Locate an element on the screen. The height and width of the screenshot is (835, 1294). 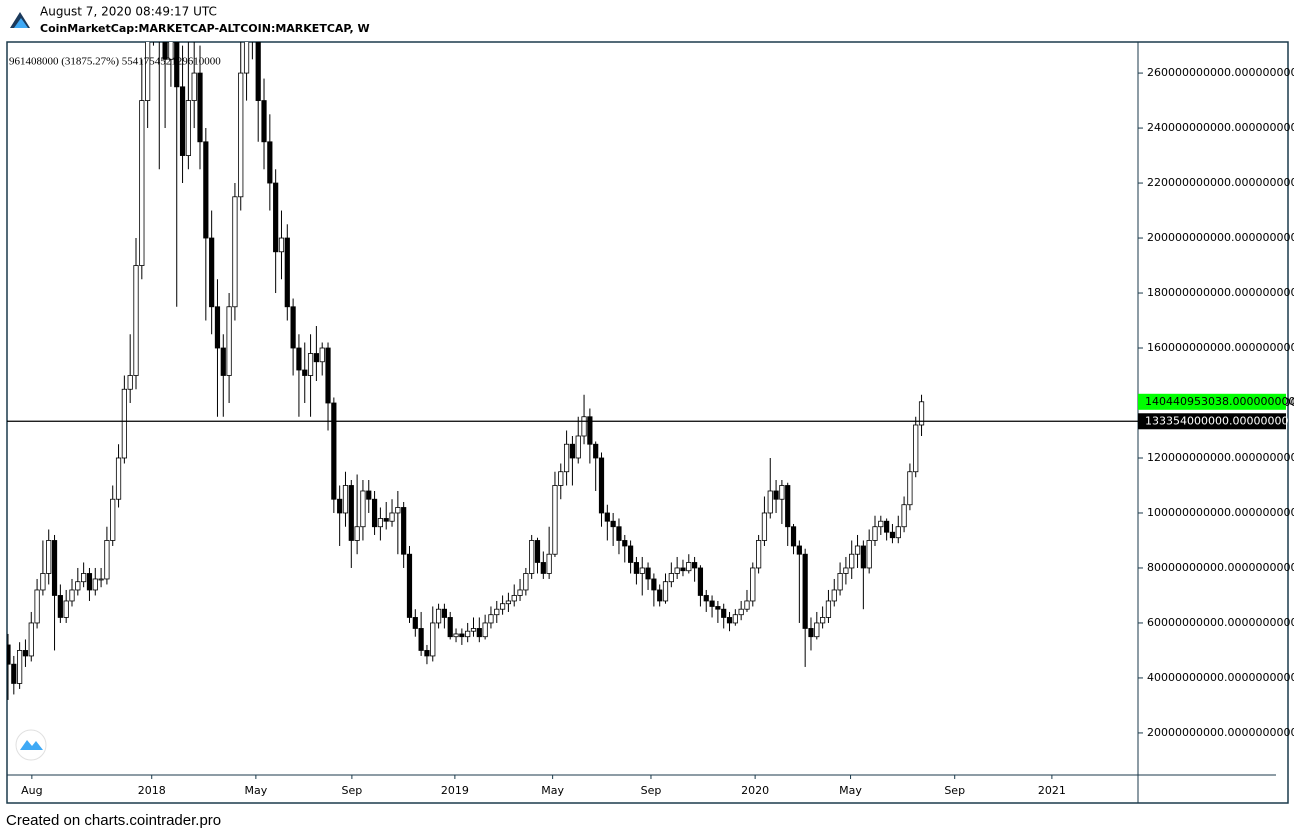
logo is located at coordinates (20, 20).